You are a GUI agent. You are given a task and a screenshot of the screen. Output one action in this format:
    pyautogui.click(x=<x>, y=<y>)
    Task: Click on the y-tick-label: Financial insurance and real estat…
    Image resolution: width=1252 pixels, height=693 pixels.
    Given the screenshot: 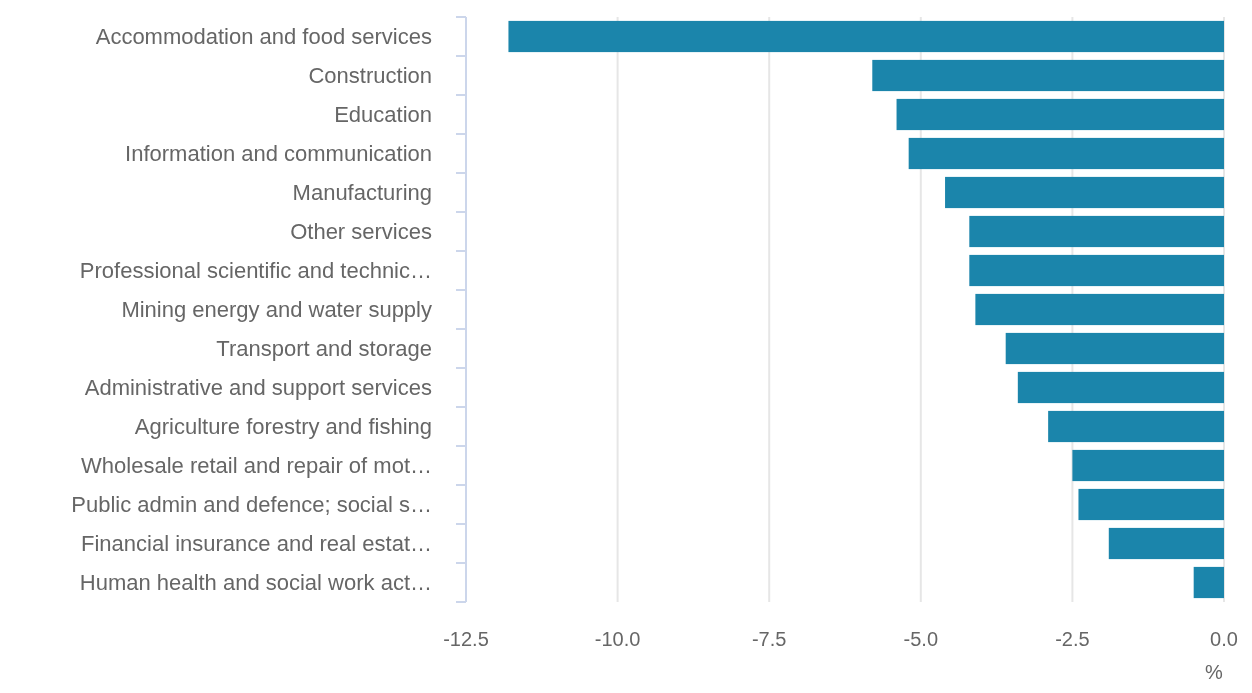 What is the action you would take?
    pyautogui.click(x=256, y=544)
    